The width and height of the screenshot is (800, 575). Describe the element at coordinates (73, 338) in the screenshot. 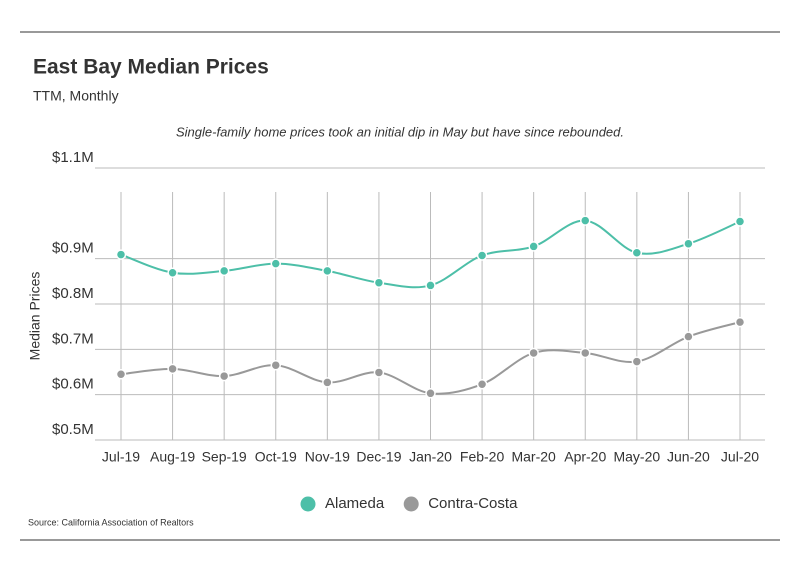

I see `y-tick-label: $0.7M` at that location.